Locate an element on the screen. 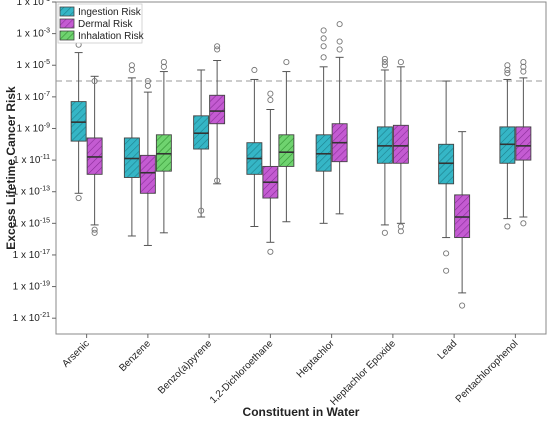  x-tick-label: Benzene is located at coordinates (135, 356).